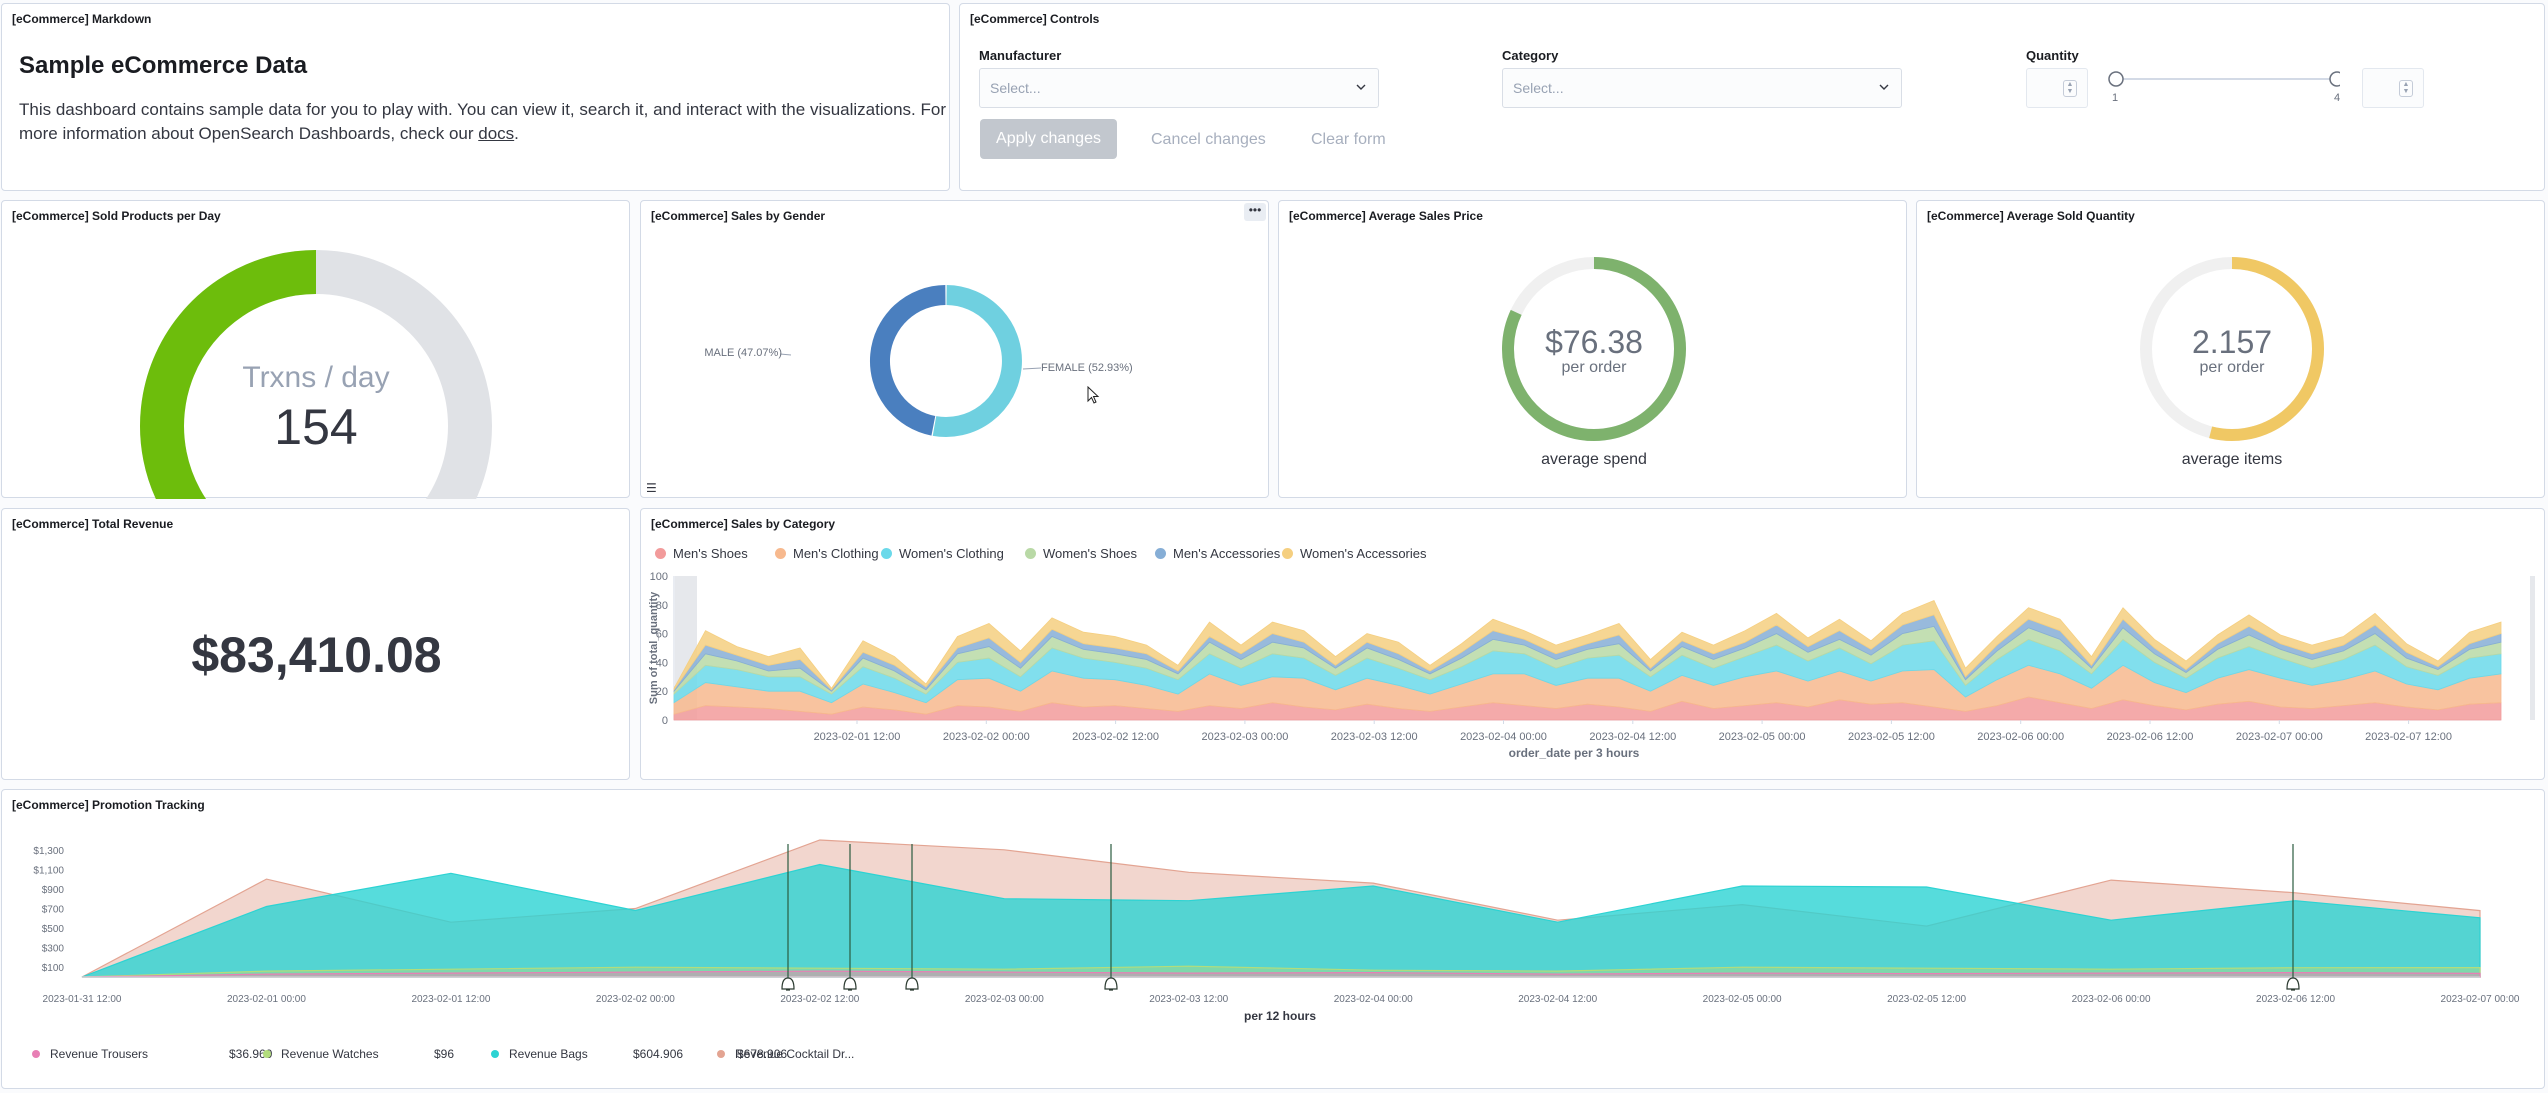  What do you see at coordinates (251, 1054) in the screenshot?
I see `legend-value: $36.969` at bounding box center [251, 1054].